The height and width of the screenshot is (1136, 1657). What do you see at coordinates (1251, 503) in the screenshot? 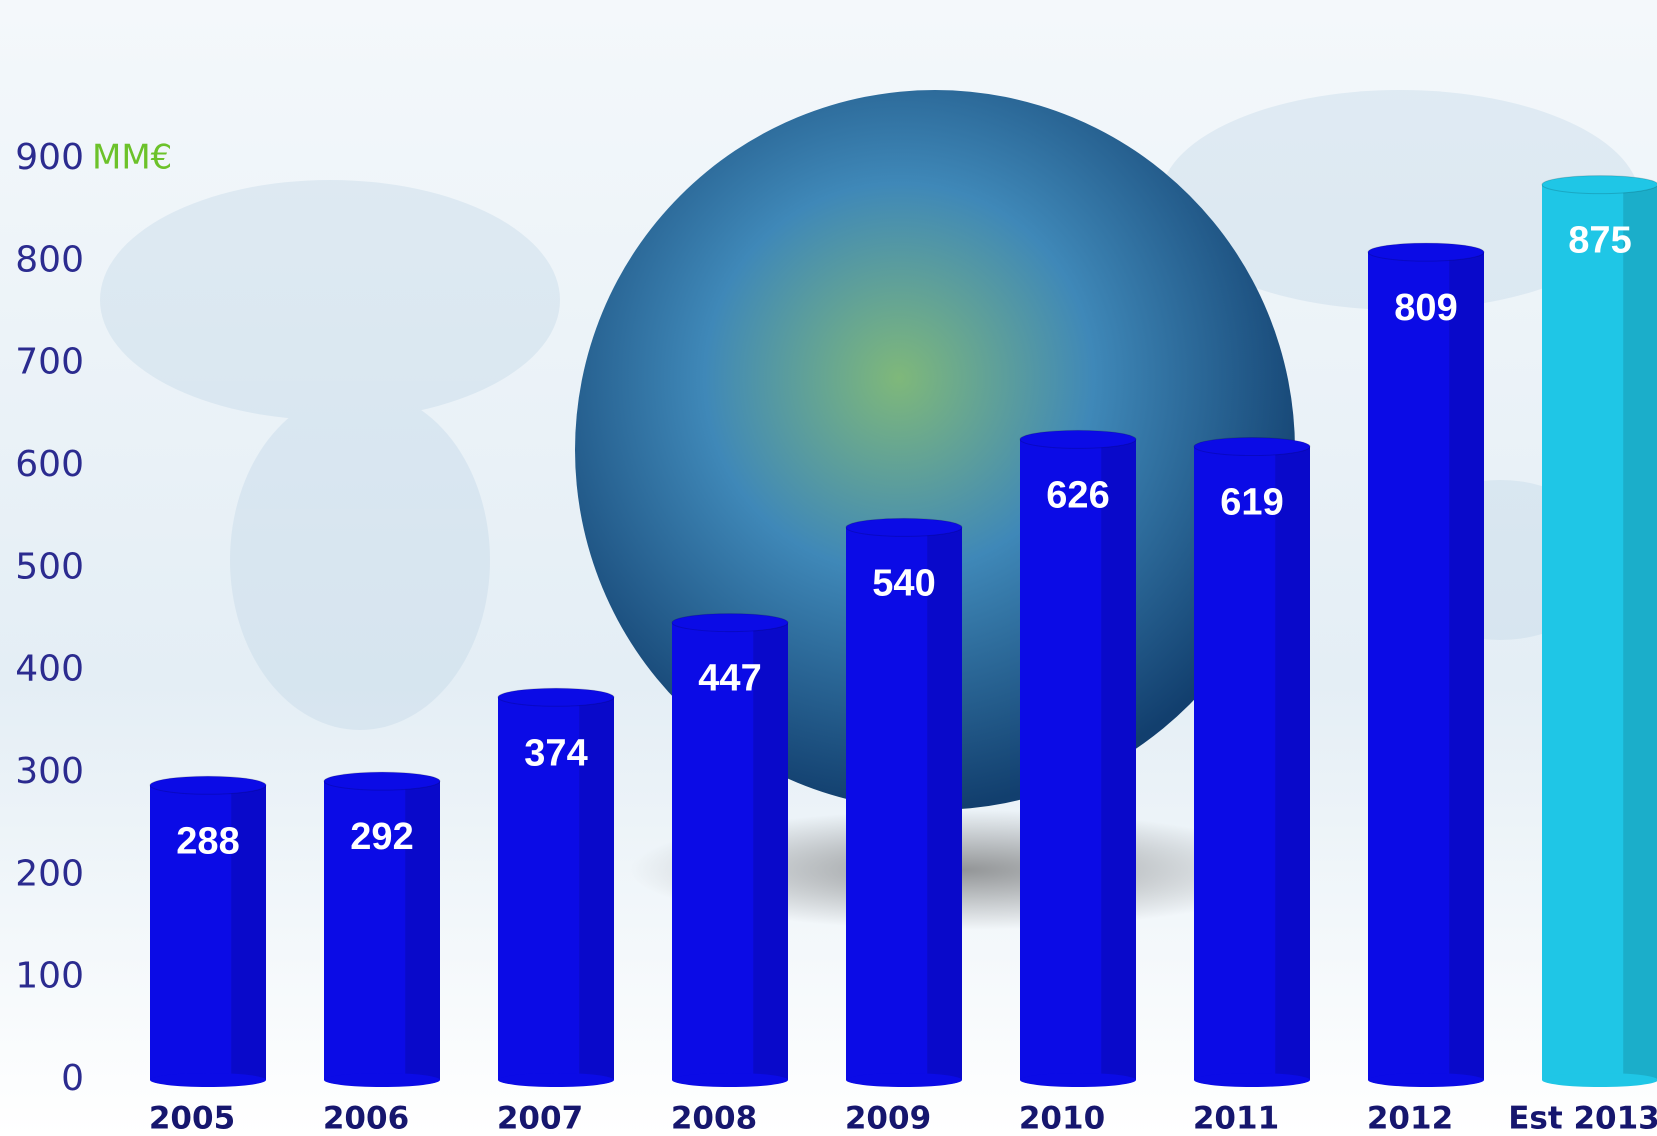
I see `value-label: 619` at bounding box center [1251, 503].